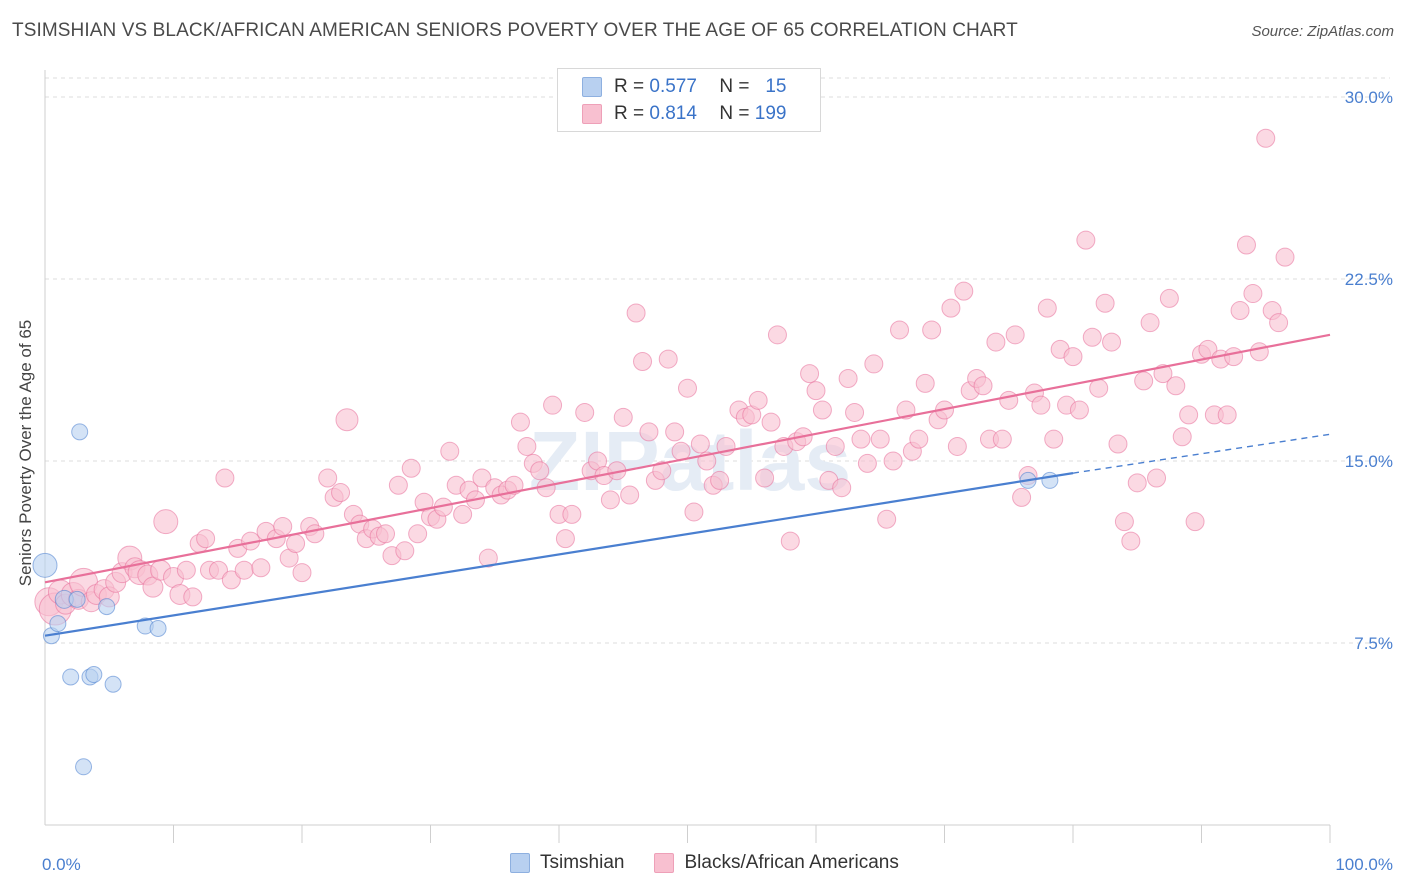 The width and height of the screenshot is (1406, 892). What do you see at coordinates (1373, 643) in the screenshot?
I see `y-tick-label: 7.5%` at bounding box center [1373, 643].